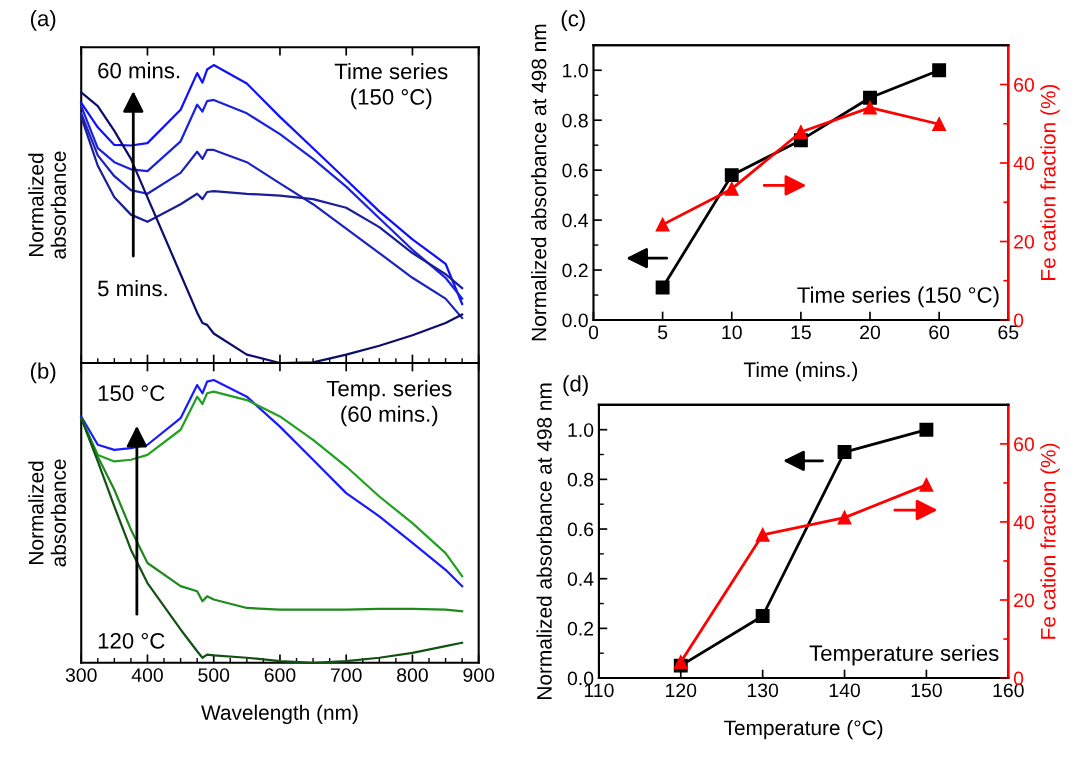 This screenshot has width=1083, height=761. Describe the element at coordinates (763, 690) in the screenshot. I see `x-tick-label: 130` at that location.